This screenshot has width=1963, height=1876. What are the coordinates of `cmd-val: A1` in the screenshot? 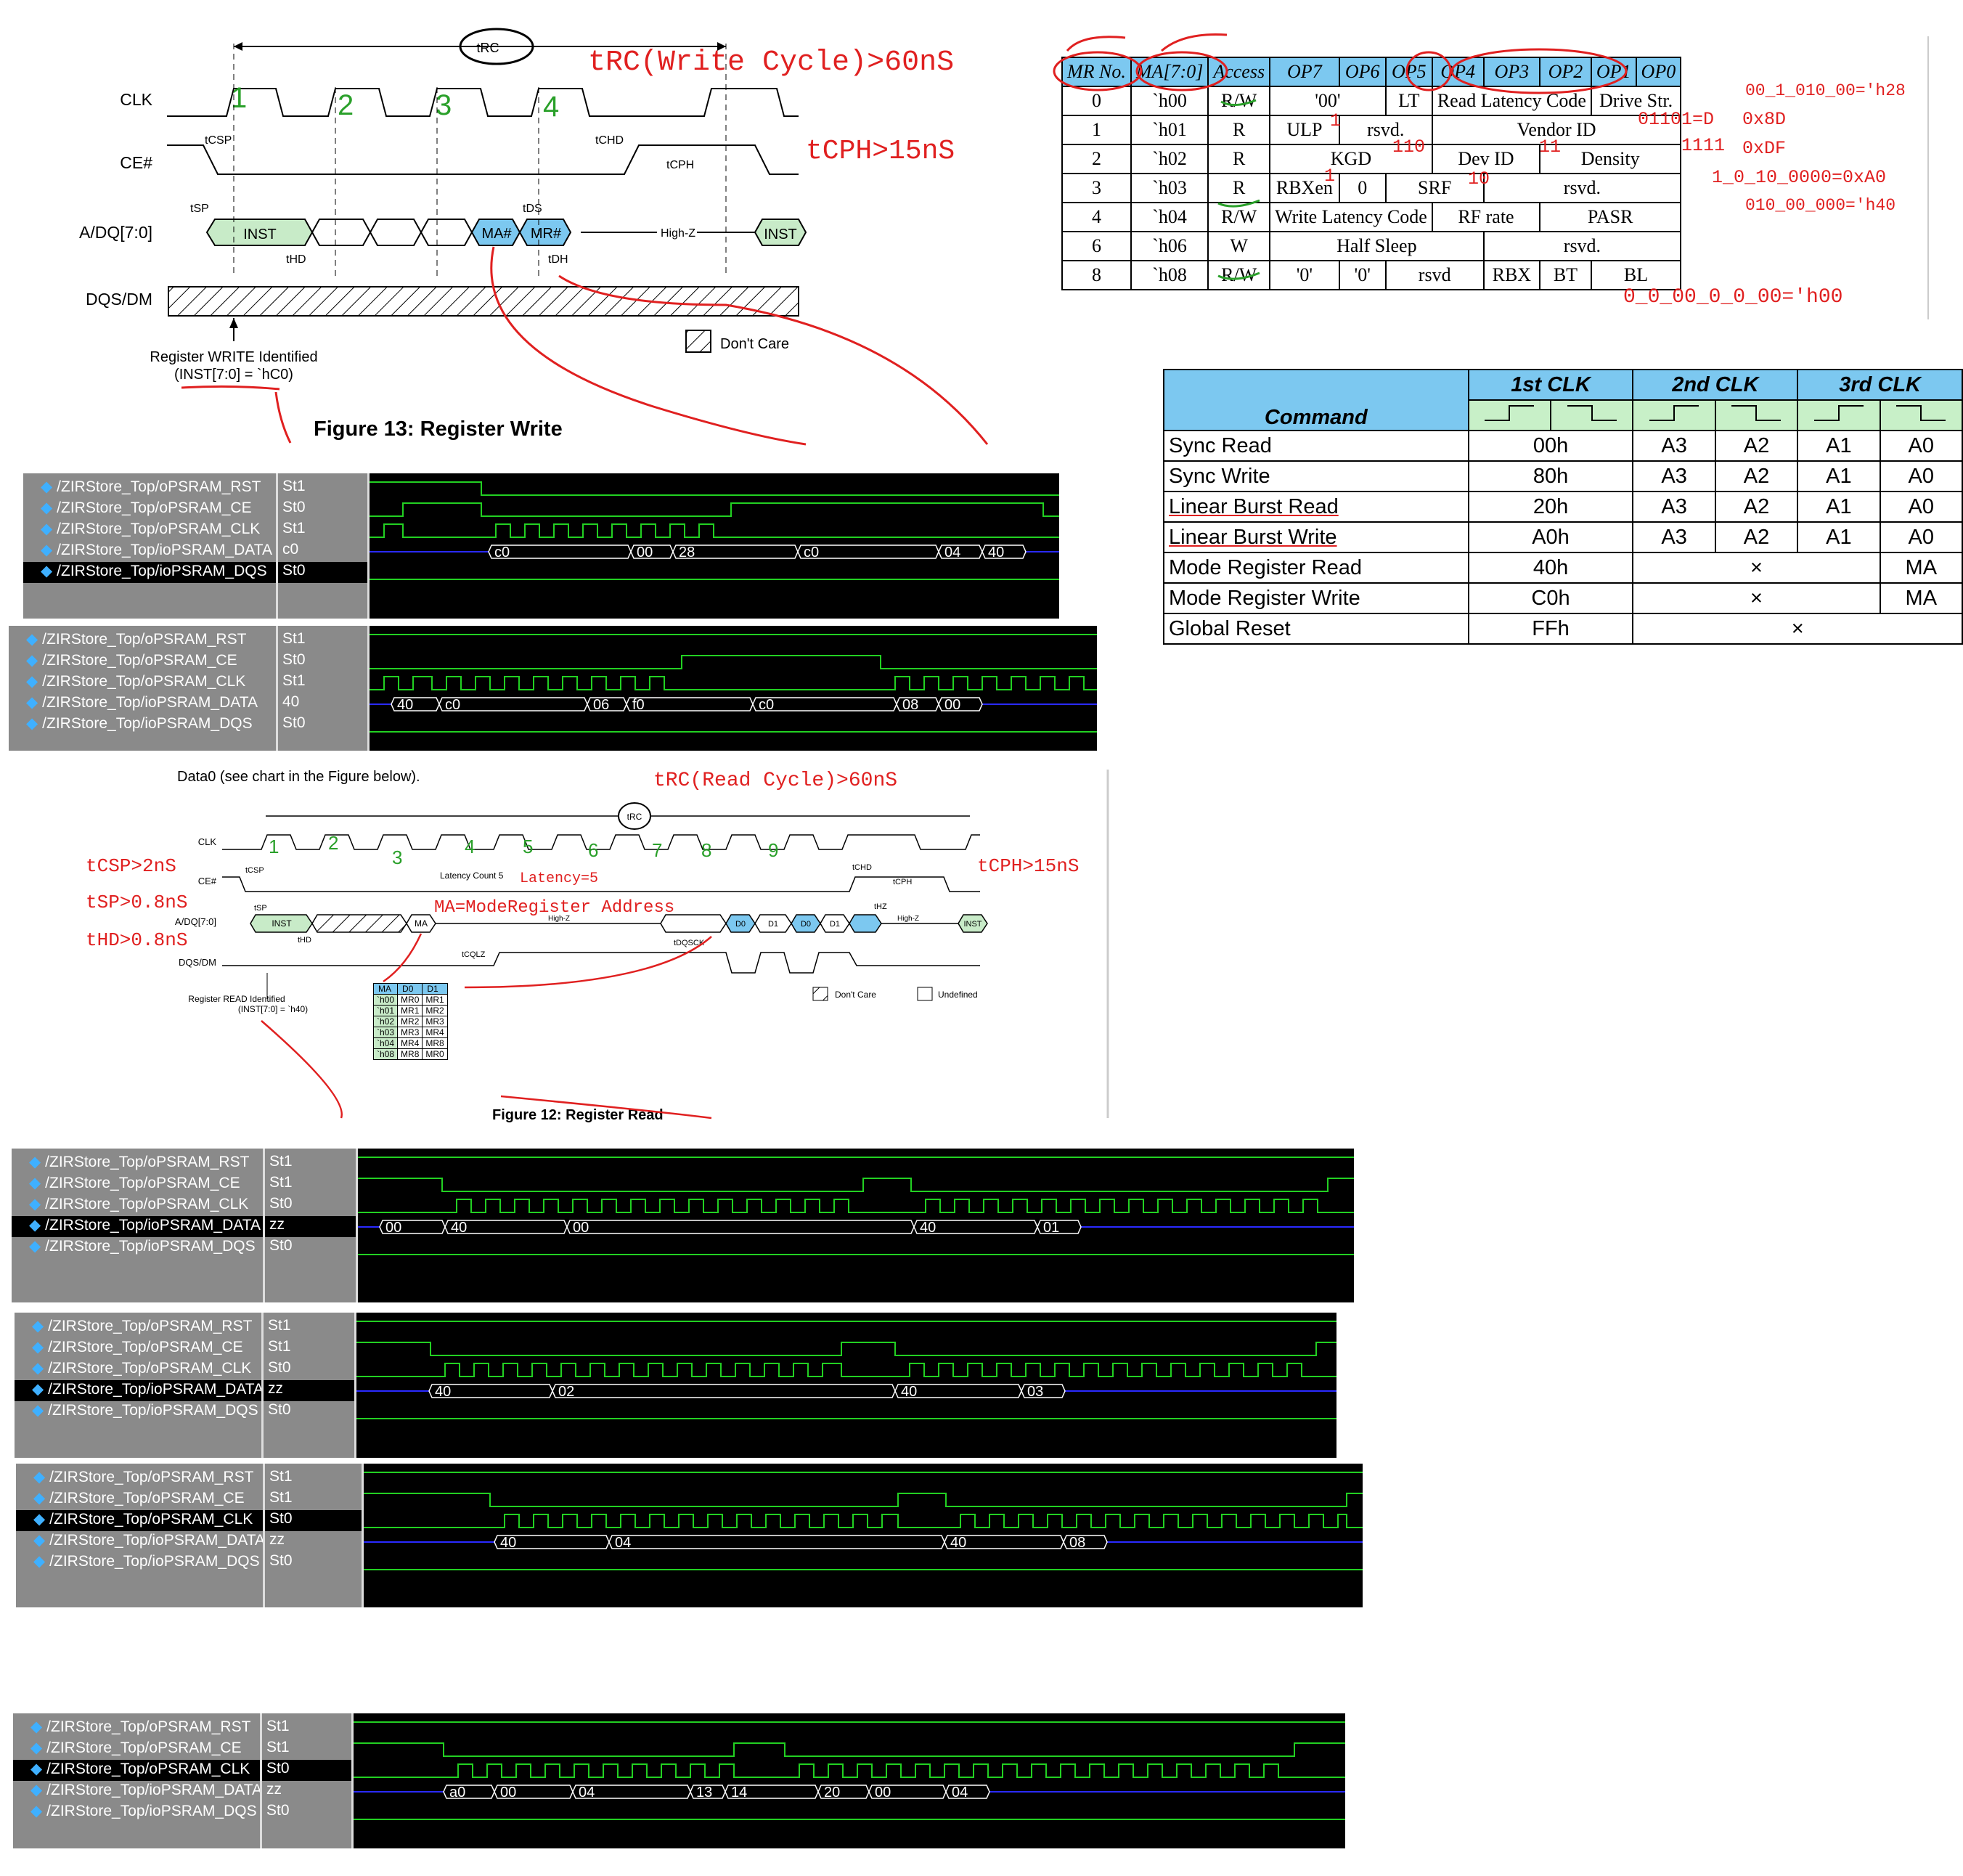 It's located at (1838, 537).